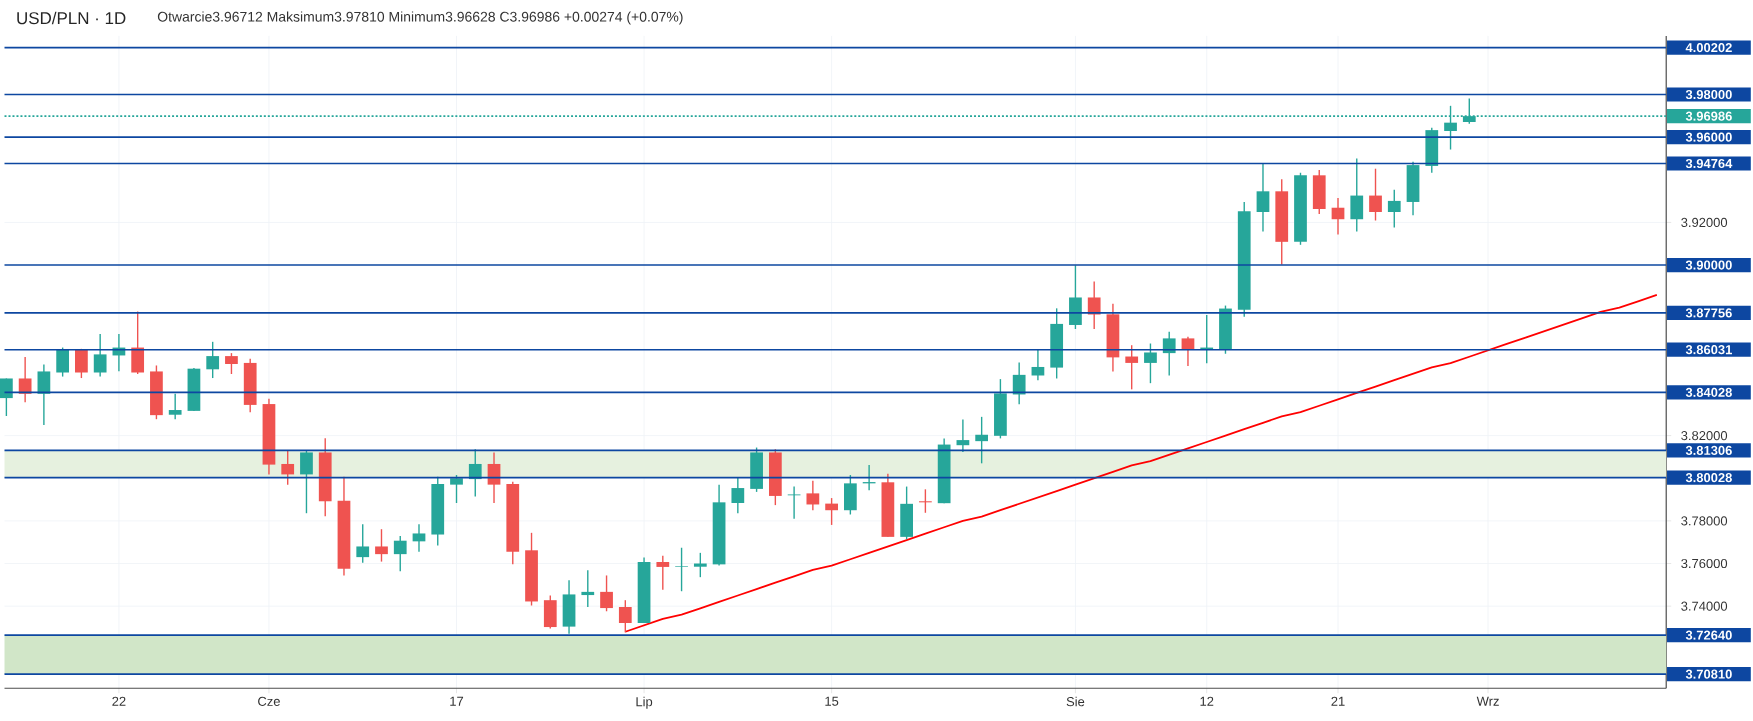  Describe the element at coordinates (1708, 137) in the screenshot. I see `ref-line-label: 3.96000` at that location.